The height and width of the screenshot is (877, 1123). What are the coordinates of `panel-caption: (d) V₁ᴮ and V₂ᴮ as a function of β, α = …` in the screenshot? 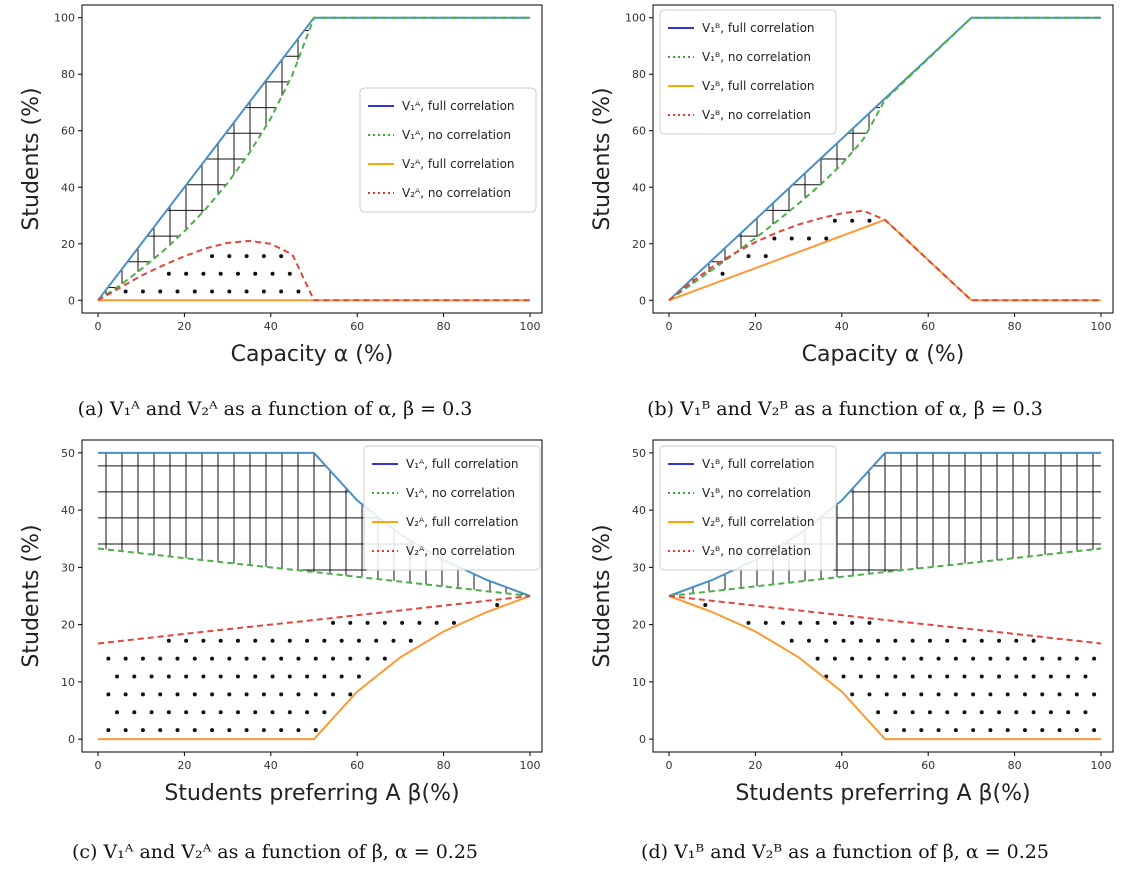 It's located at (845, 852).